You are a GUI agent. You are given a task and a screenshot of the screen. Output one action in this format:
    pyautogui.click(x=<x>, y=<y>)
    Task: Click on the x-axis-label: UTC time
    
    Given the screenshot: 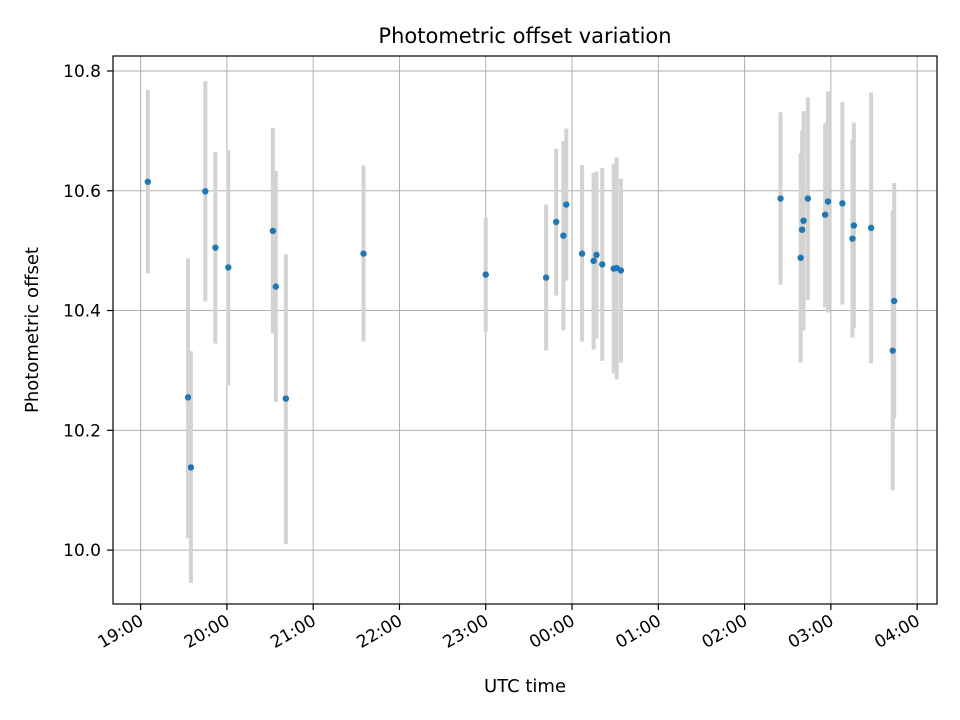 What is the action you would take?
    pyautogui.click(x=525, y=686)
    